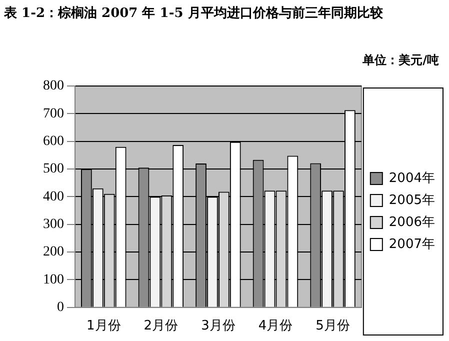  What do you see at coordinates (53, 114) in the screenshot?
I see `y-tick-label: 700` at bounding box center [53, 114].